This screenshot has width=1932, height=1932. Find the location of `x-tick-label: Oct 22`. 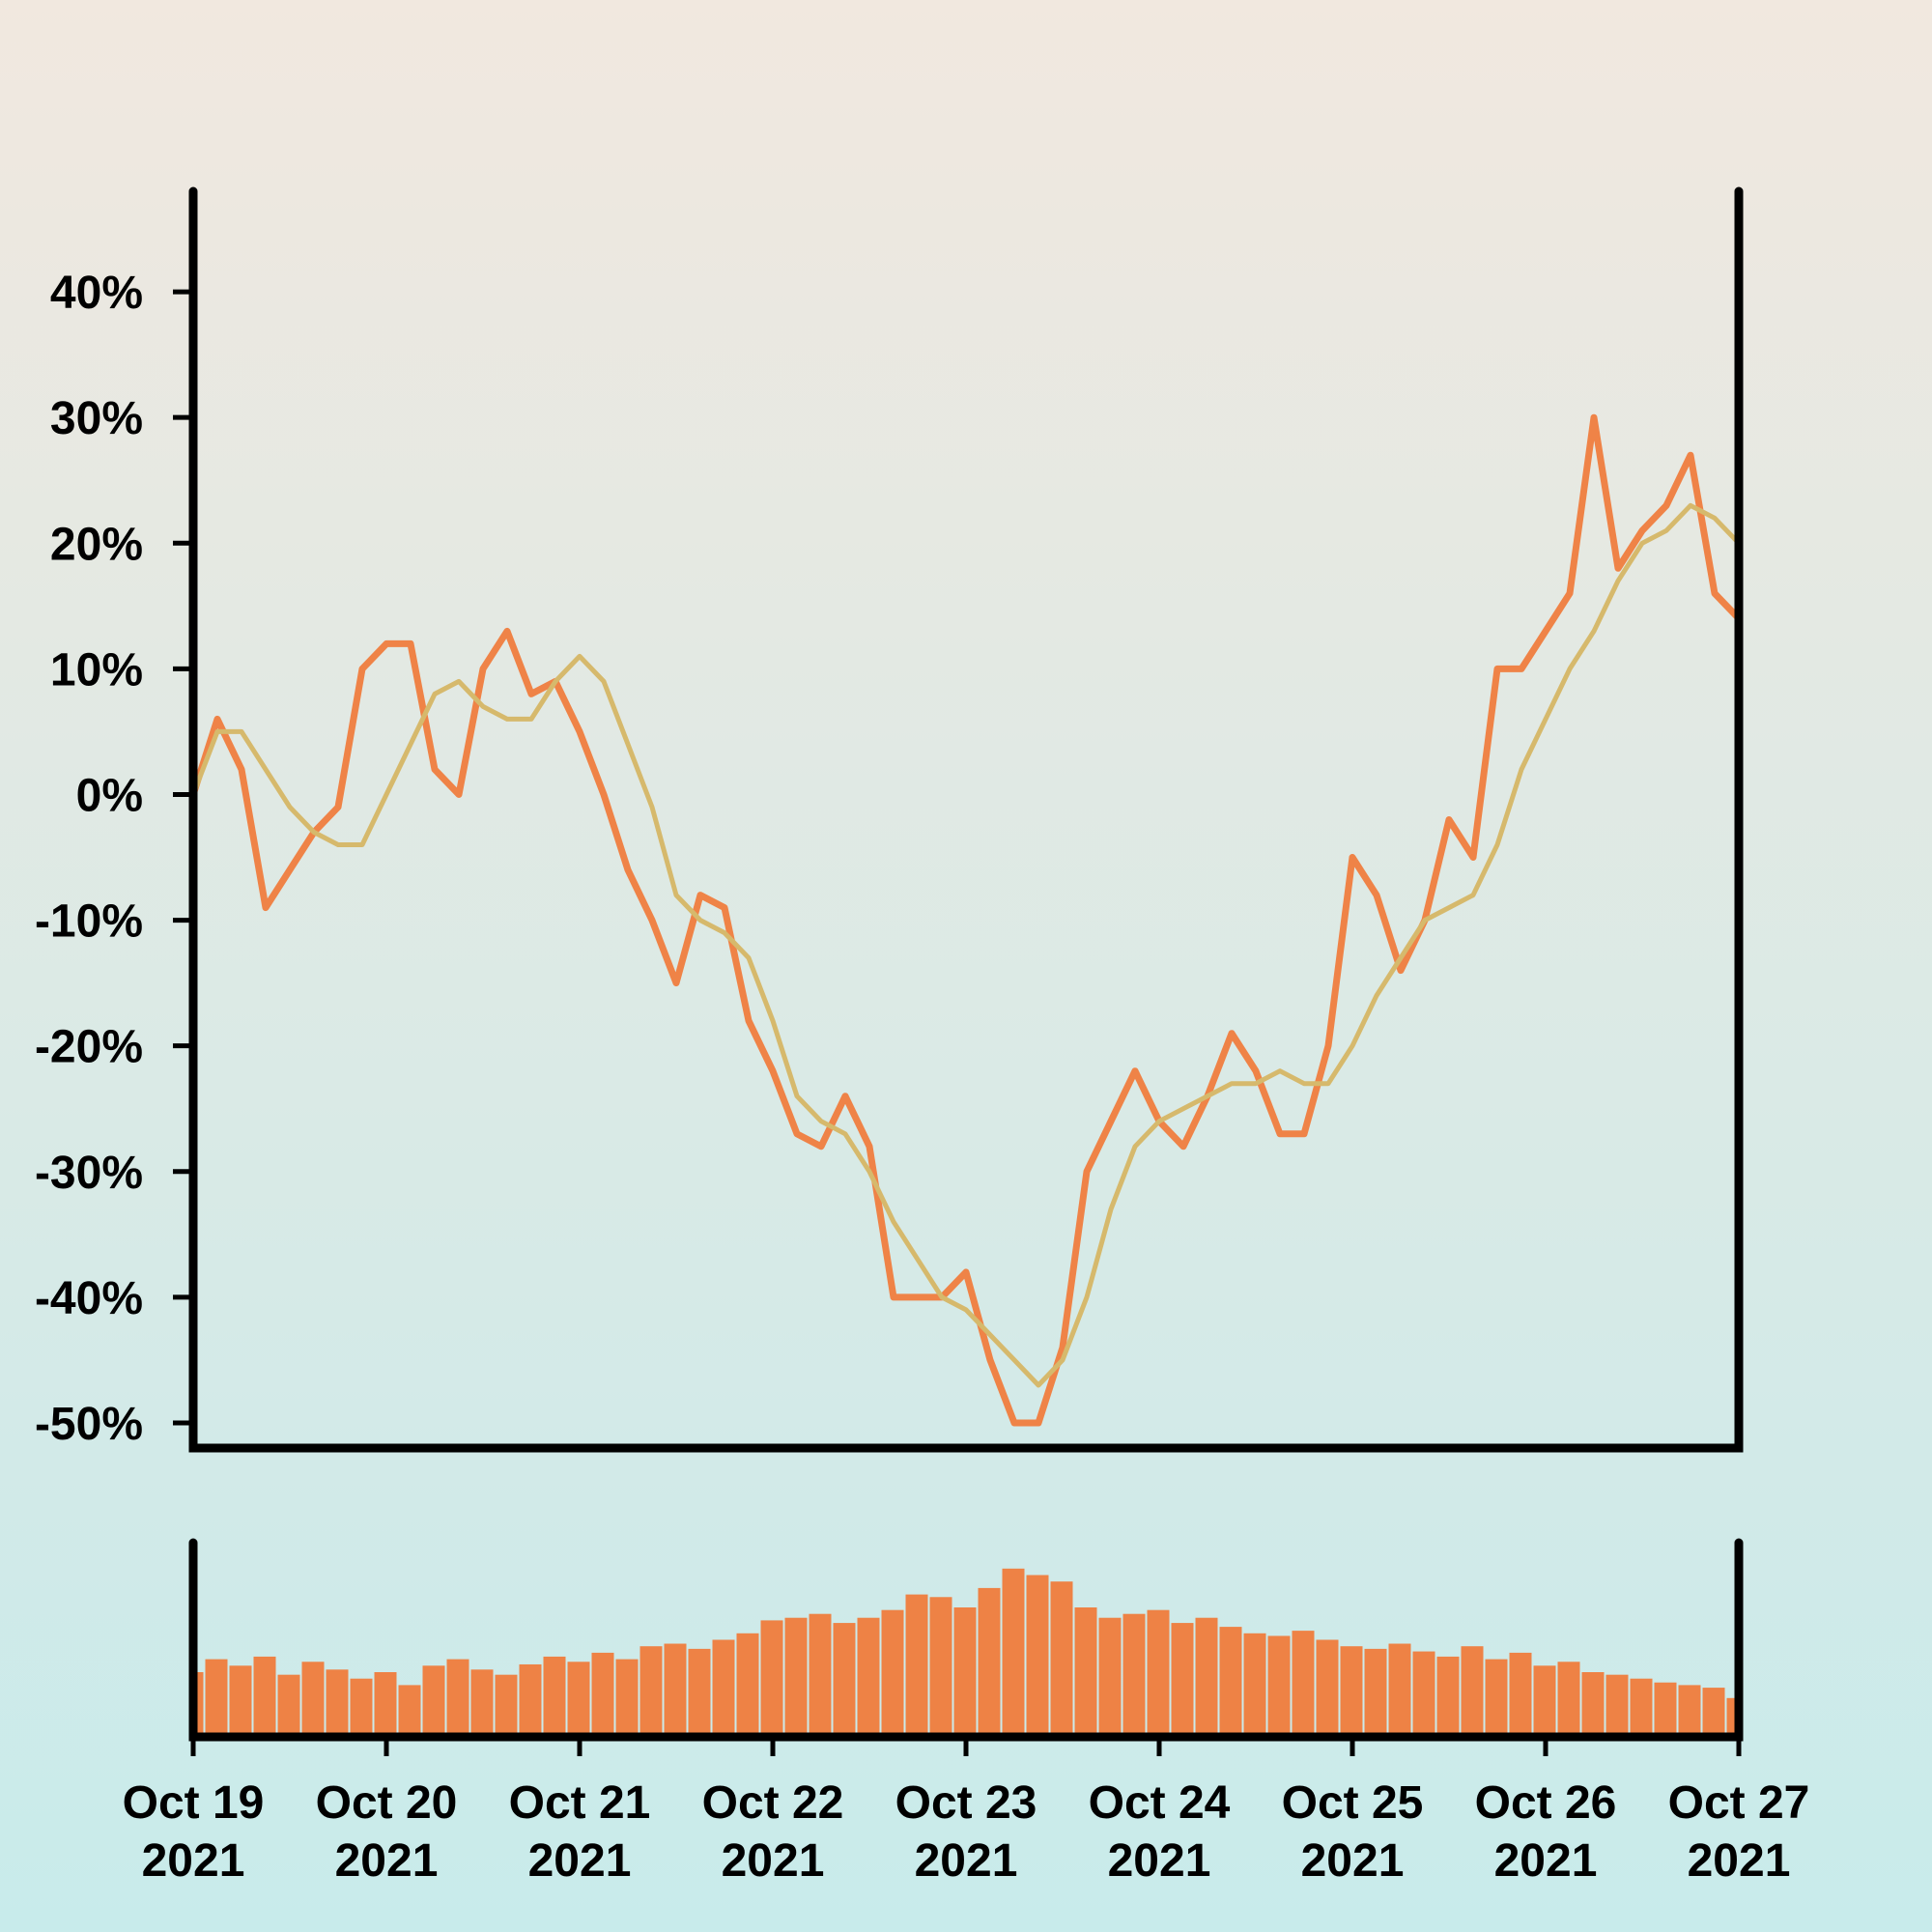

x-tick-label: Oct 22 is located at coordinates (773, 1803).